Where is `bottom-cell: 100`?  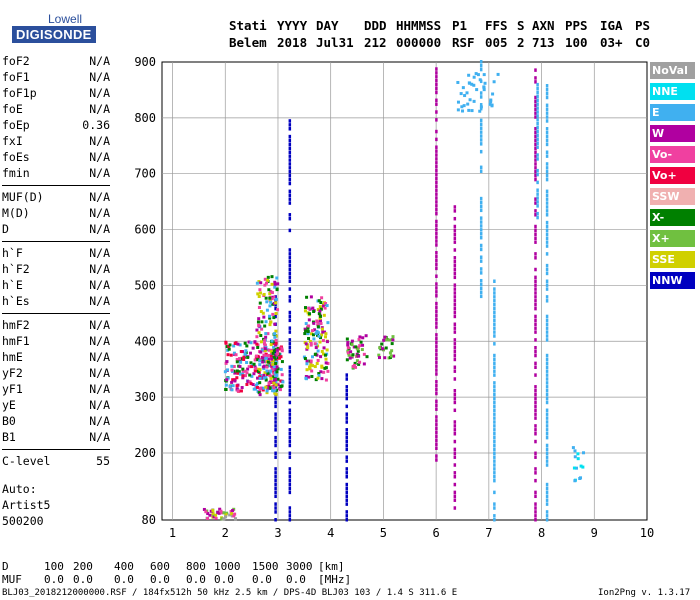
bottom-cell: 100 is located at coordinates (54, 566).